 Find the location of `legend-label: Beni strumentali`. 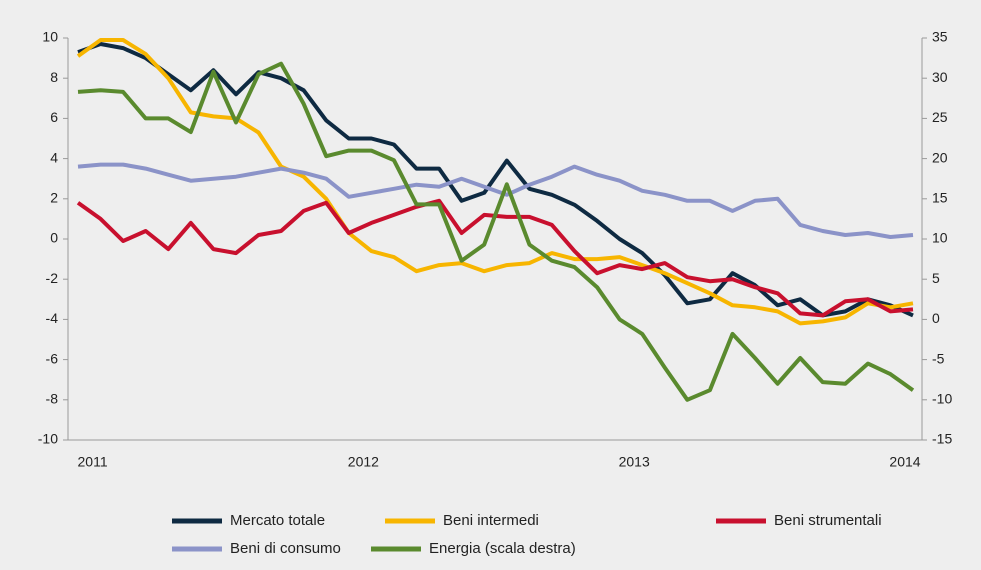

legend-label: Beni strumentali is located at coordinates (828, 520).